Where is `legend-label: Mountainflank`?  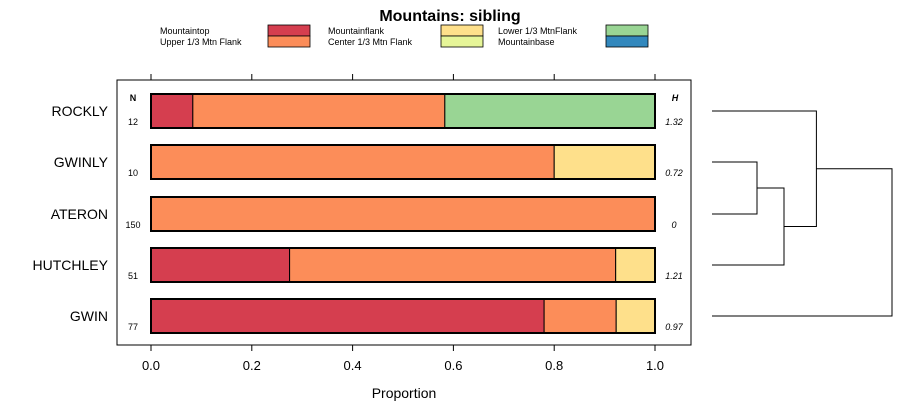 legend-label: Mountainflank is located at coordinates (356, 31).